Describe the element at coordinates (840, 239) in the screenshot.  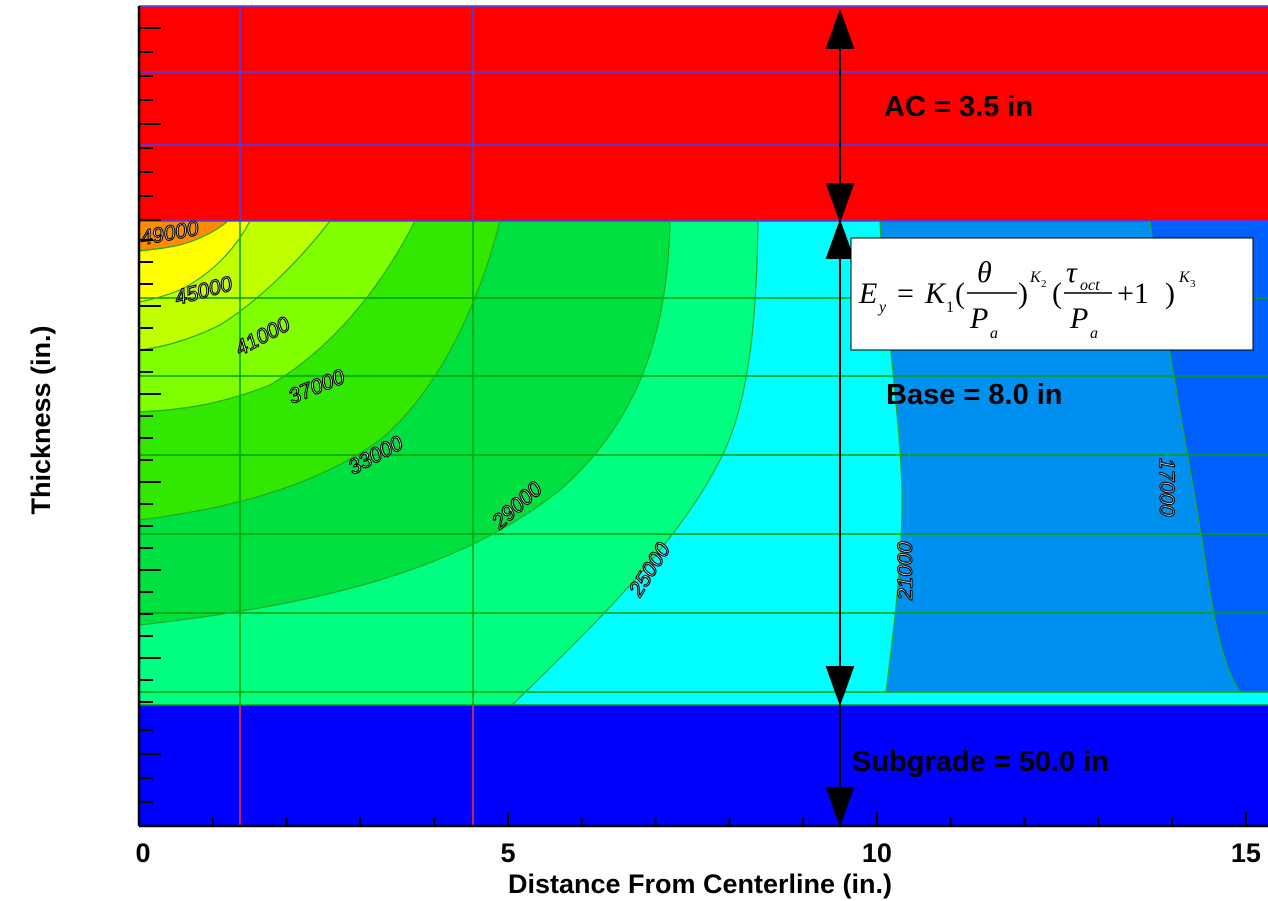
I see `arrowhead-base-top` at that location.